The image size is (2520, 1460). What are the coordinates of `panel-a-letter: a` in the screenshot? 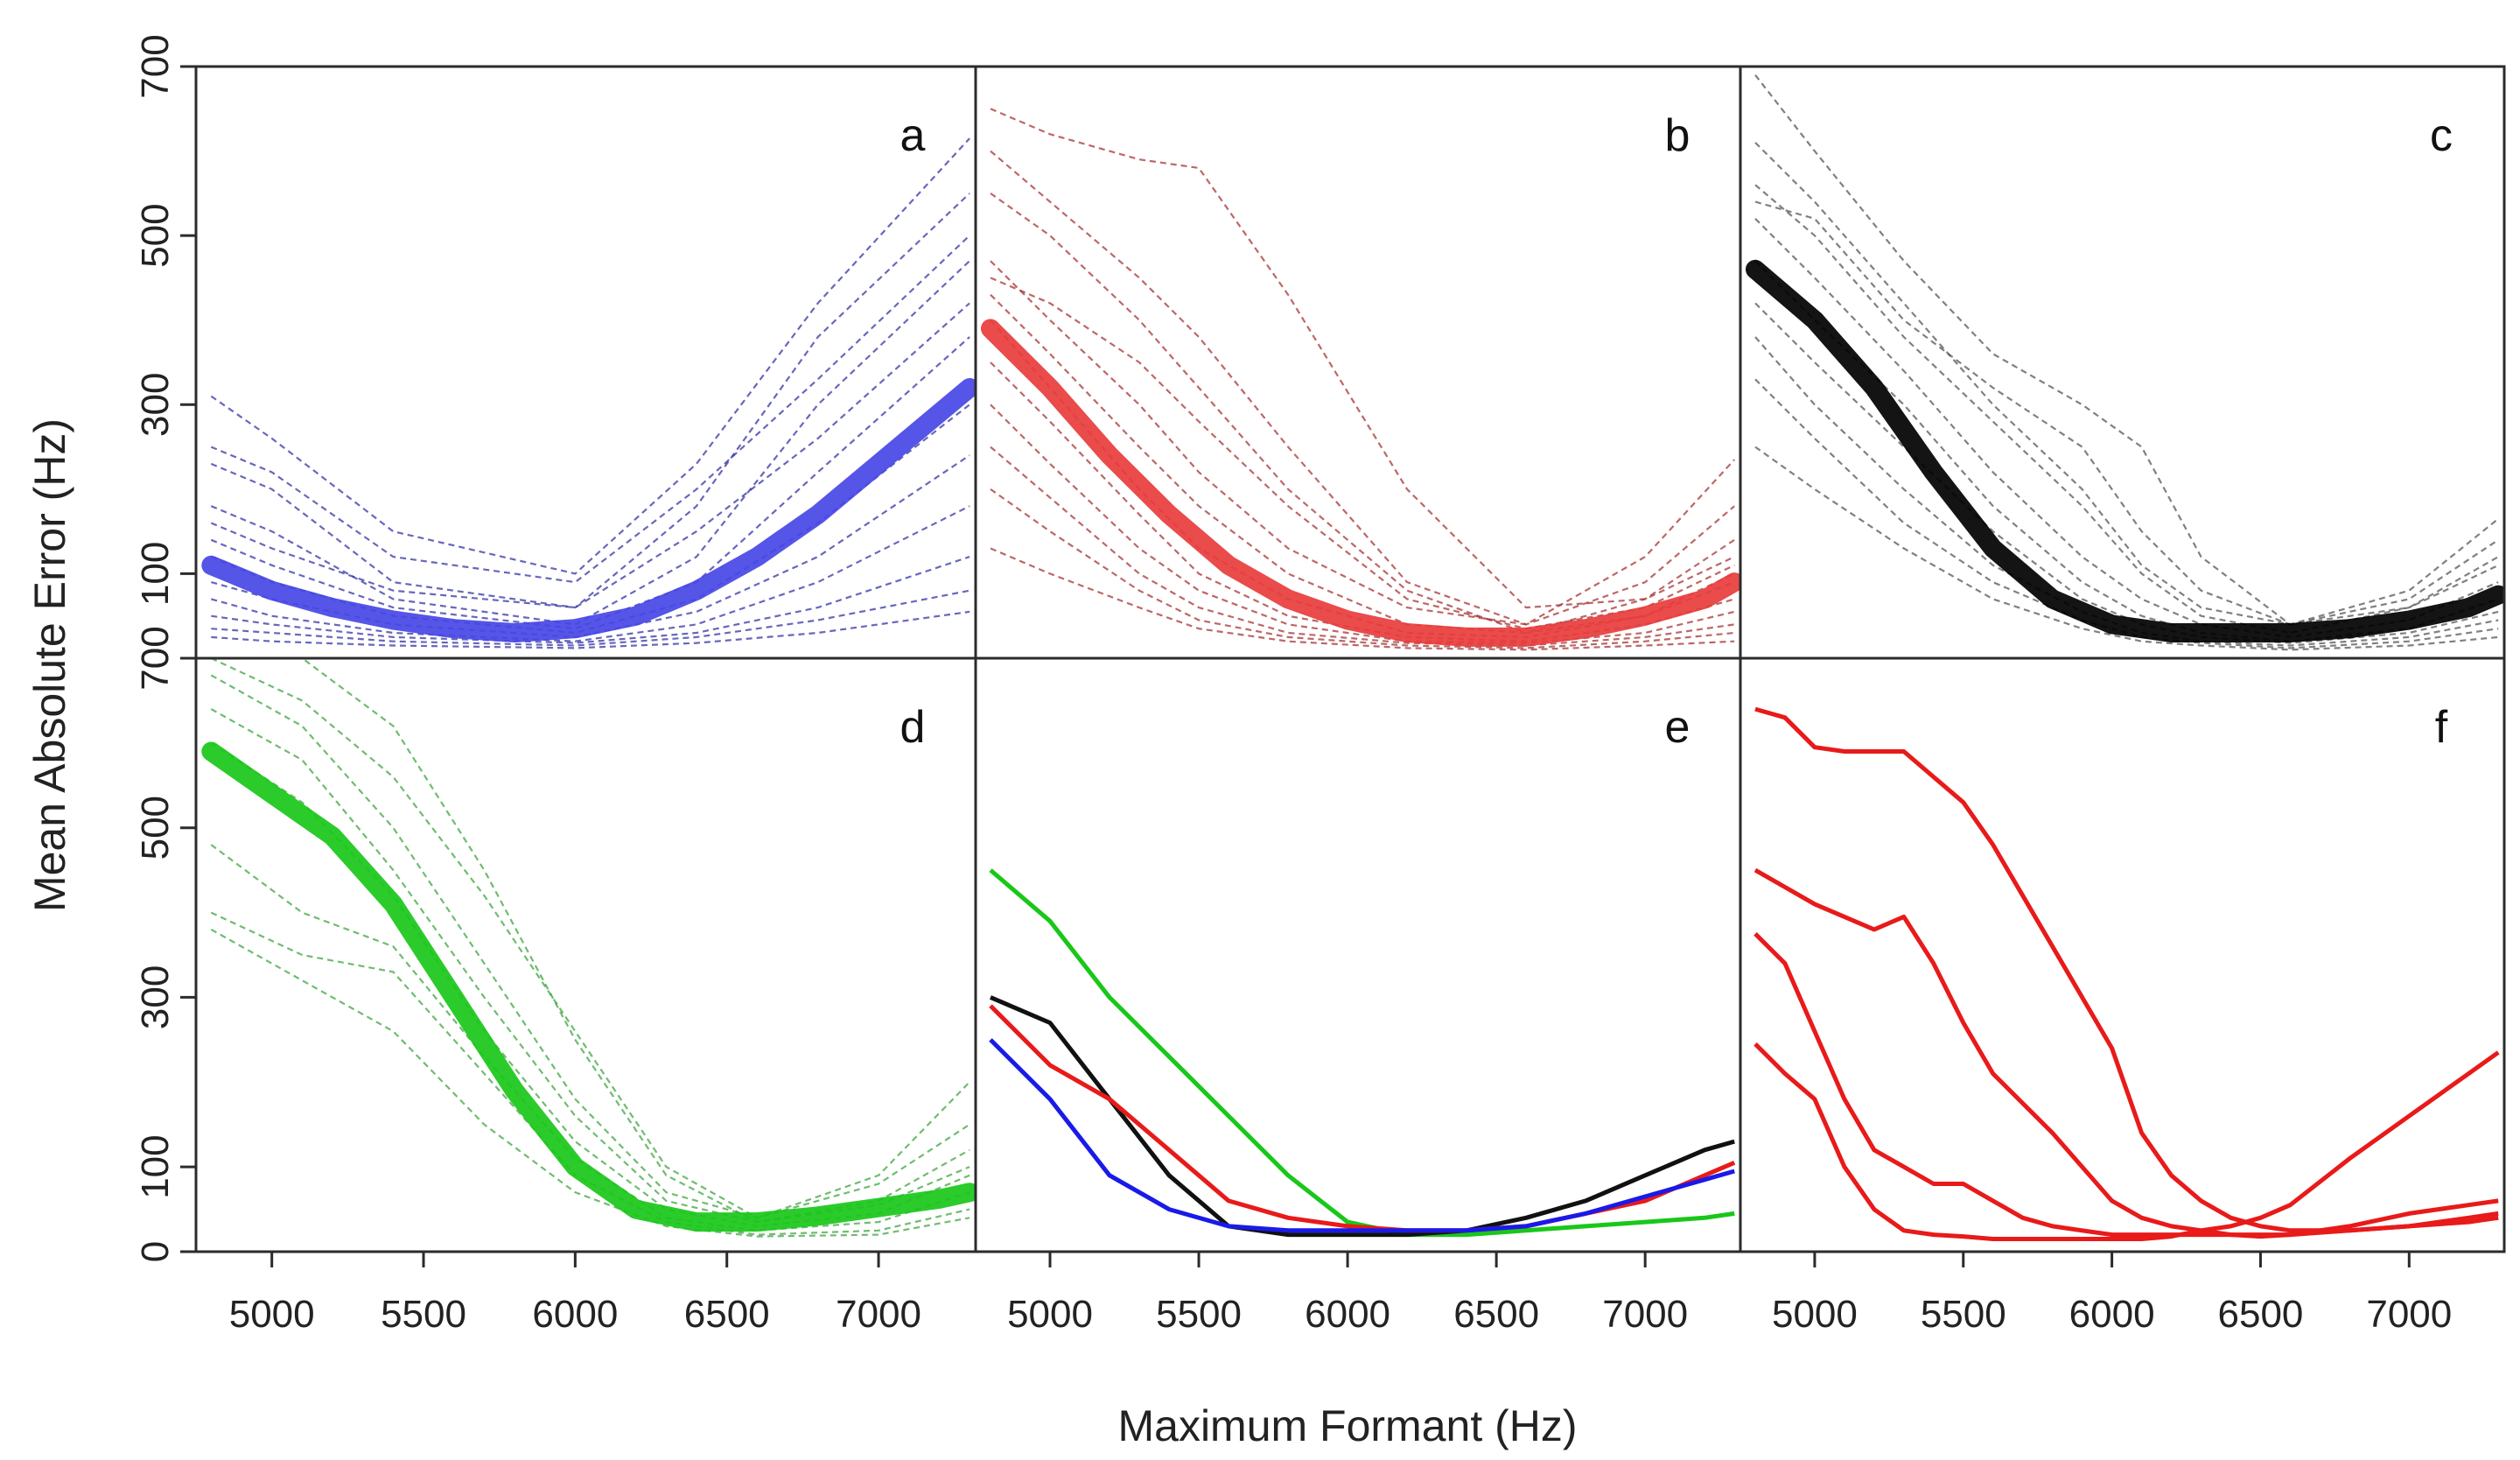 It's located at (913, 135).